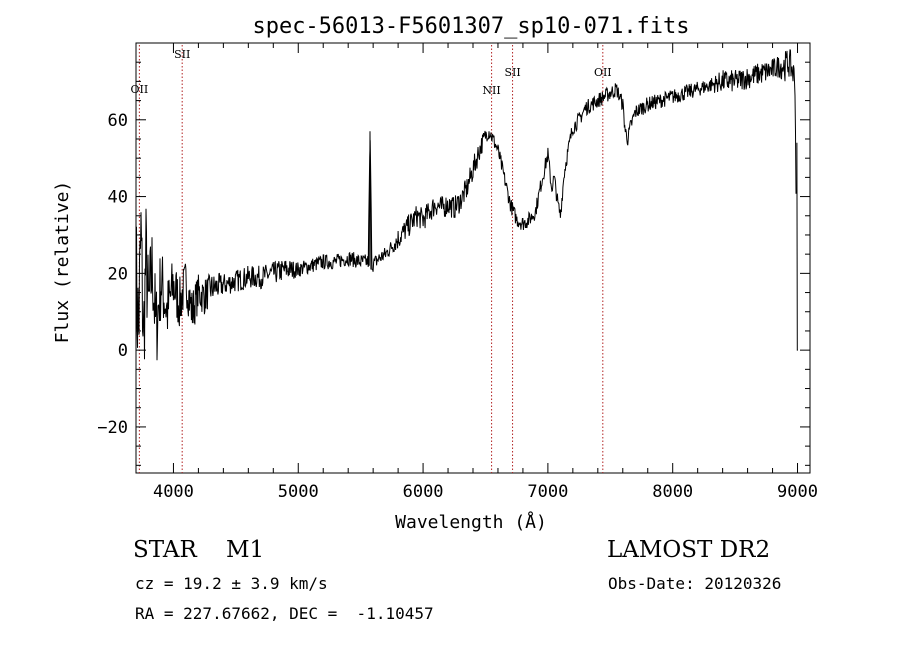 The height and width of the screenshot is (649, 900). Describe the element at coordinates (173, 492) in the screenshot. I see `x-tick-label: 4000` at that location.